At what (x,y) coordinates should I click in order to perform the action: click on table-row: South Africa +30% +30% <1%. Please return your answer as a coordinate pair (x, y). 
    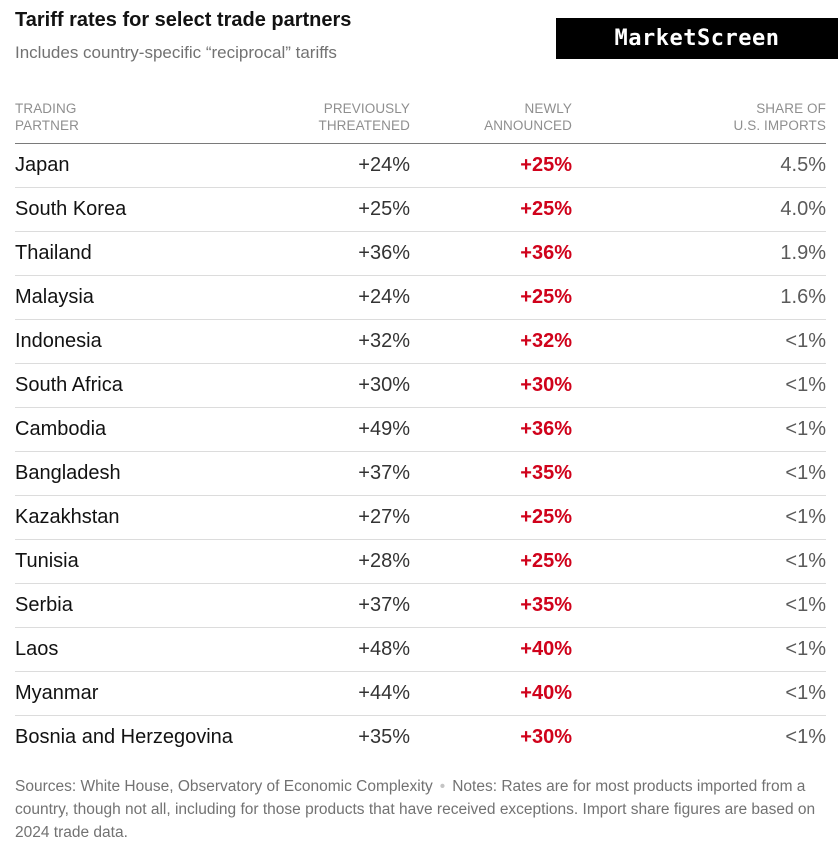
    Looking at the image, I should click on (420, 385).